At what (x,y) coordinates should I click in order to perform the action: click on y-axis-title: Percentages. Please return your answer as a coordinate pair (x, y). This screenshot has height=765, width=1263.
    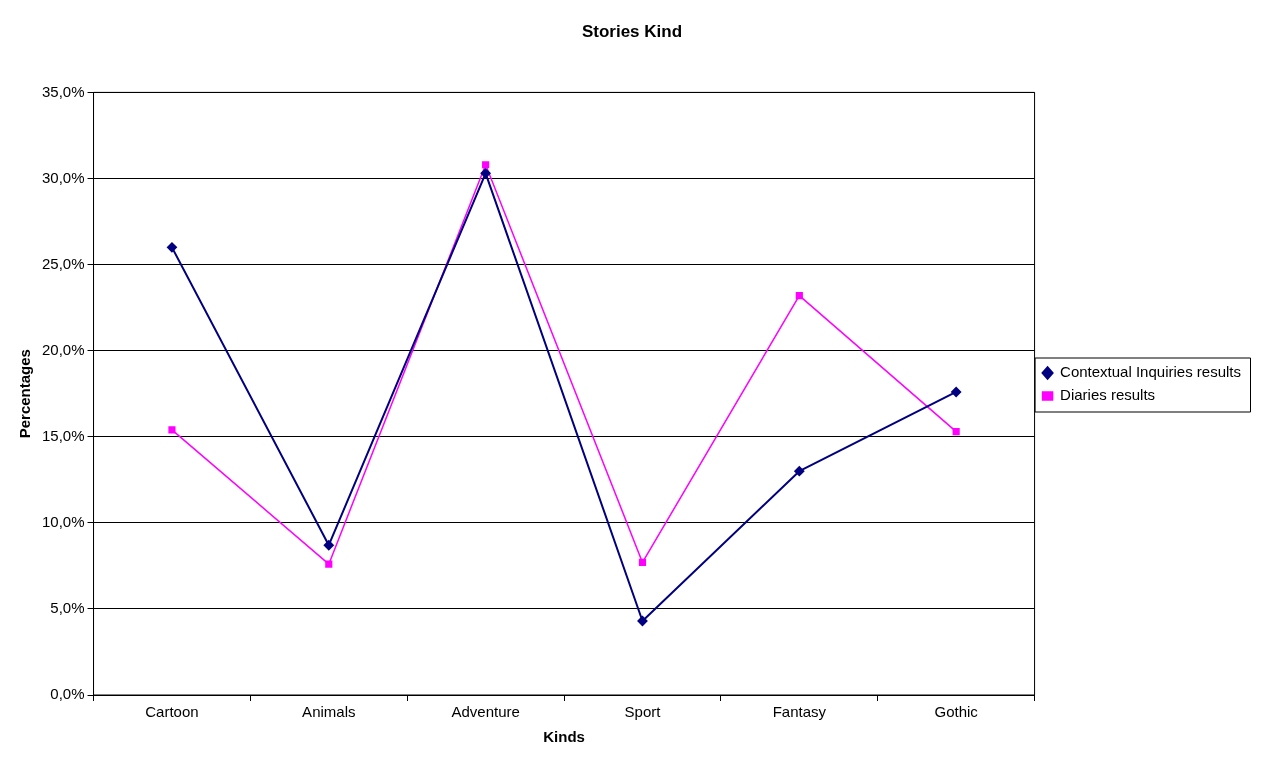
    Looking at the image, I should click on (25, 394).